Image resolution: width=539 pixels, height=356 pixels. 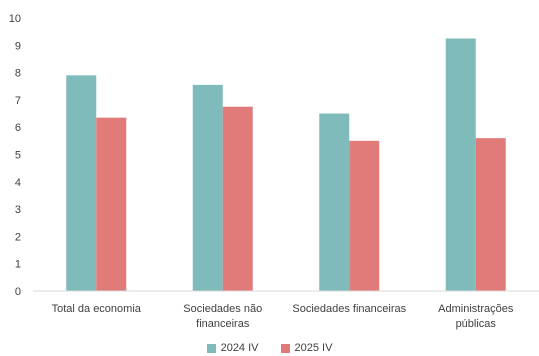 What do you see at coordinates (18, 128) in the screenshot?
I see `y-tick-label: 6` at bounding box center [18, 128].